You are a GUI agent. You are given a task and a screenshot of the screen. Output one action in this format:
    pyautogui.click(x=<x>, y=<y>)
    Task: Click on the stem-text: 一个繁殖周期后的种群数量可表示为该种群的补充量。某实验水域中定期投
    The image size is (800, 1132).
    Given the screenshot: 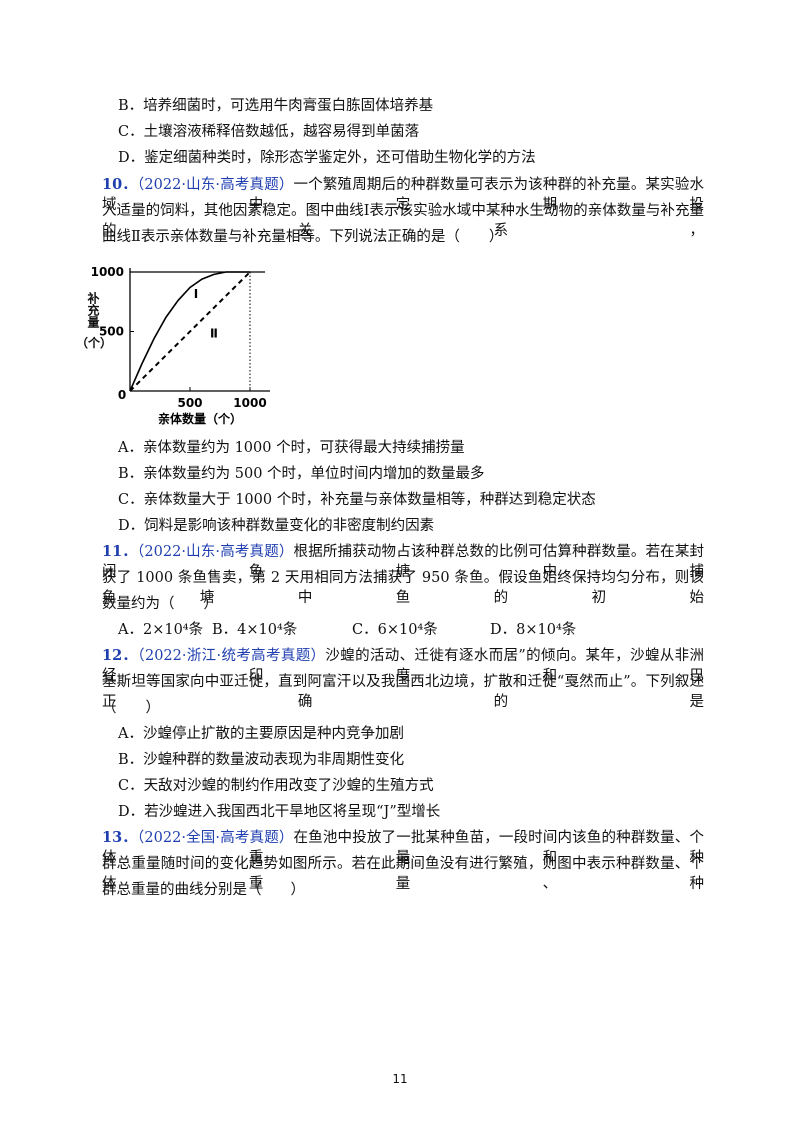 What is the action you would take?
    pyautogui.click(x=403, y=195)
    